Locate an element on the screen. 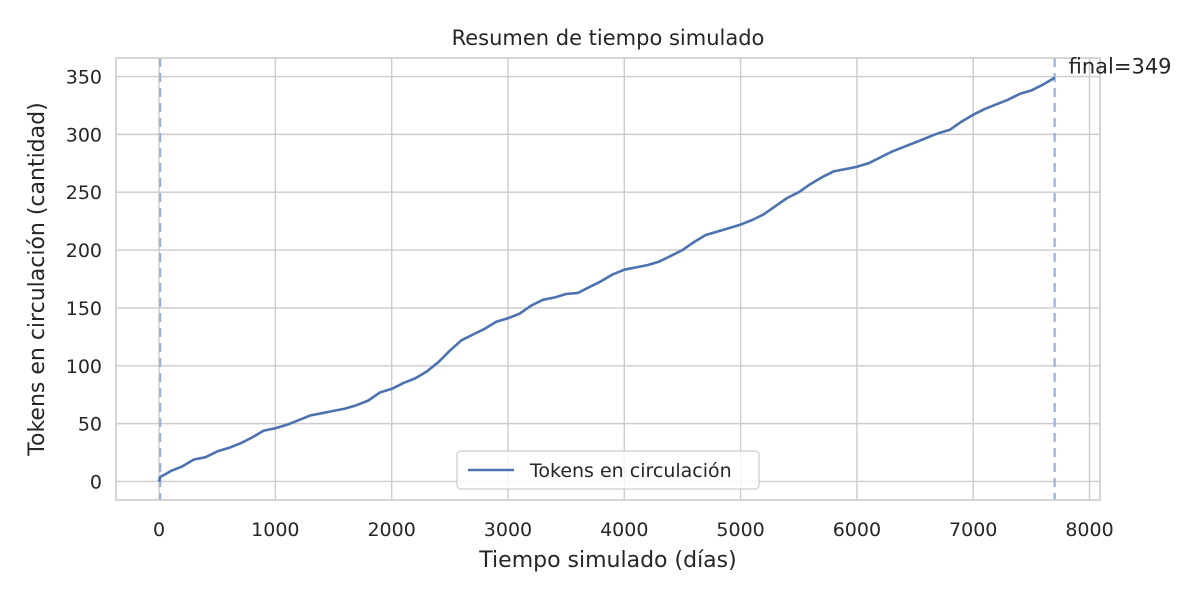 The height and width of the screenshot is (600, 1200). y-tick-label: 200 is located at coordinates (84, 251).